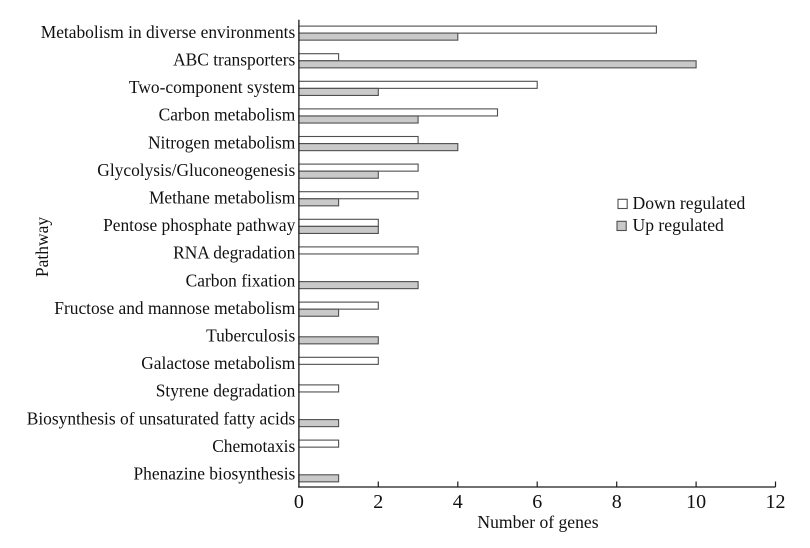  I want to click on svg-text: Pentose phosphate pathway, so click(199, 225).